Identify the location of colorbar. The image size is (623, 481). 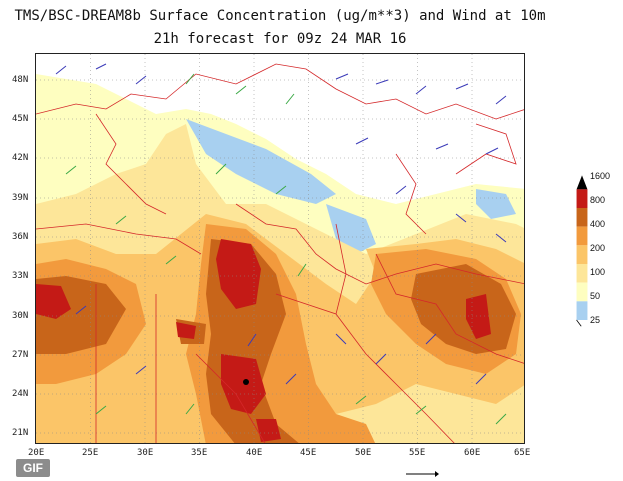
(582, 251).